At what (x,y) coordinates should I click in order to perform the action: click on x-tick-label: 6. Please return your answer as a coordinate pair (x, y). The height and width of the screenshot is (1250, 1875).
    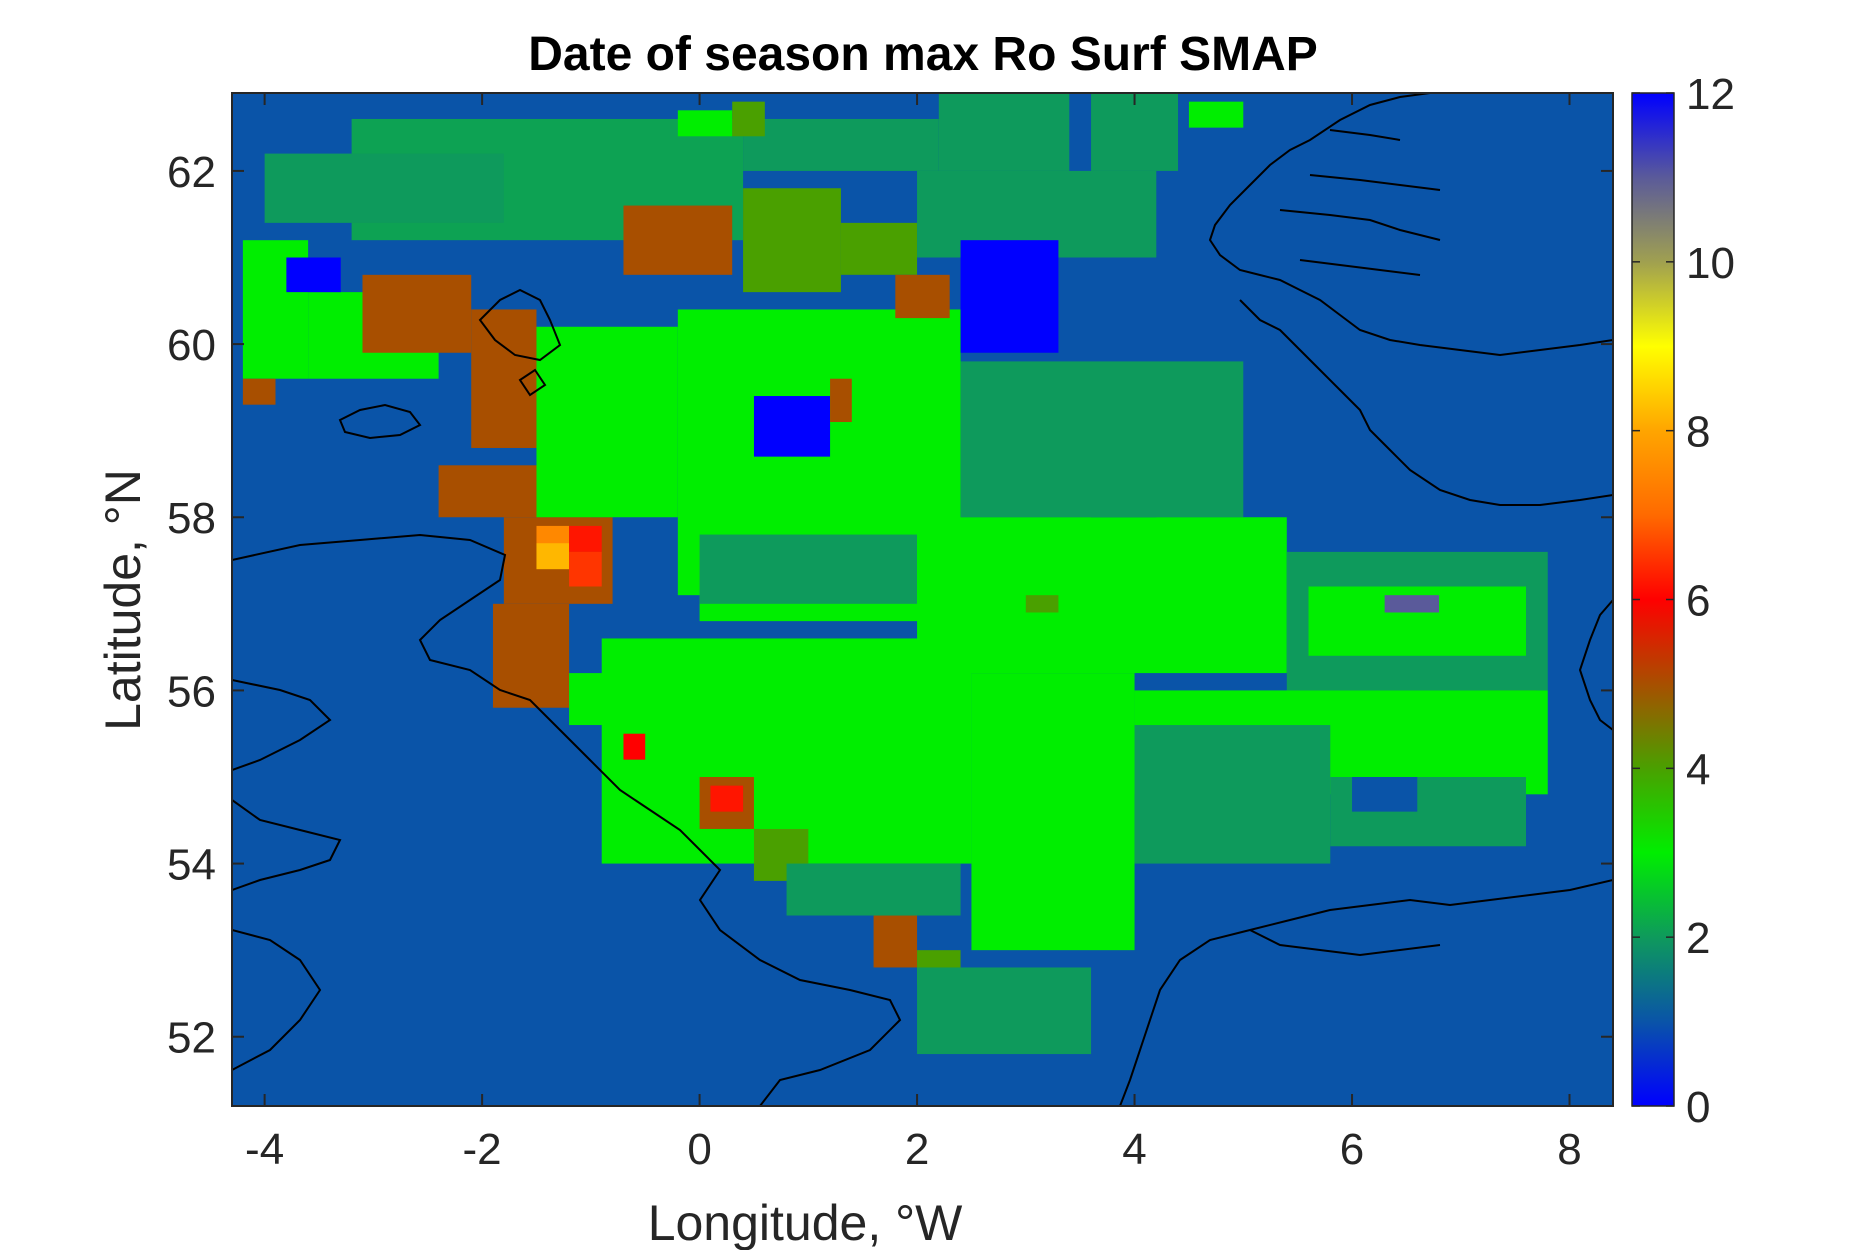
    Looking at the image, I should click on (1352, 1149).